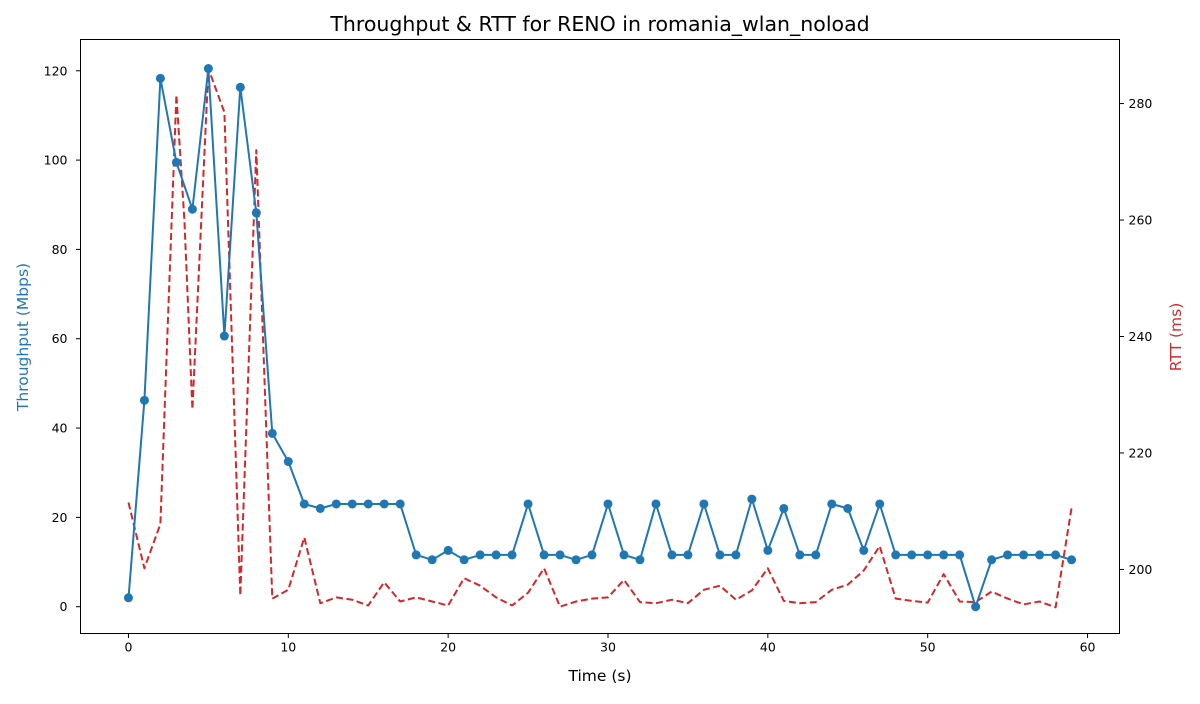 This screenshot has height=704, width=1200. Describe the element at coordinates (23, 337) in the screenshot. I see `y-axis-label-left: Throughput (Mbps)` at that location.